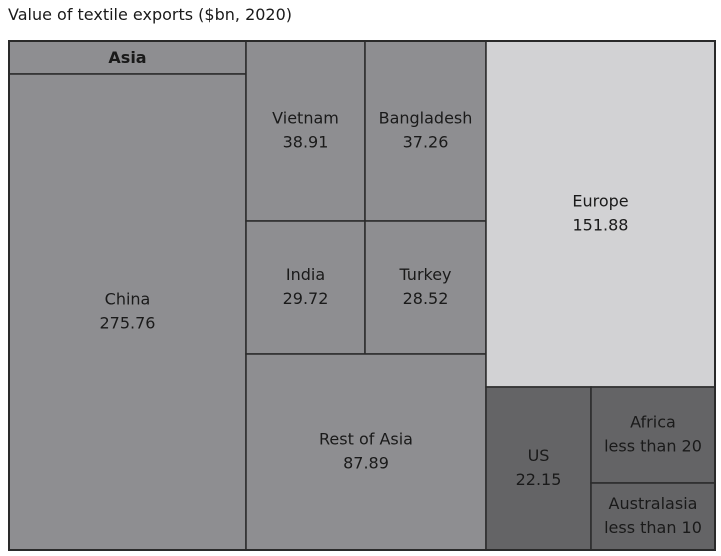 The image size is (721, 556). Describe the element at coordinates (653, 435) in the screenshot. I see `cell-africa` at that location.